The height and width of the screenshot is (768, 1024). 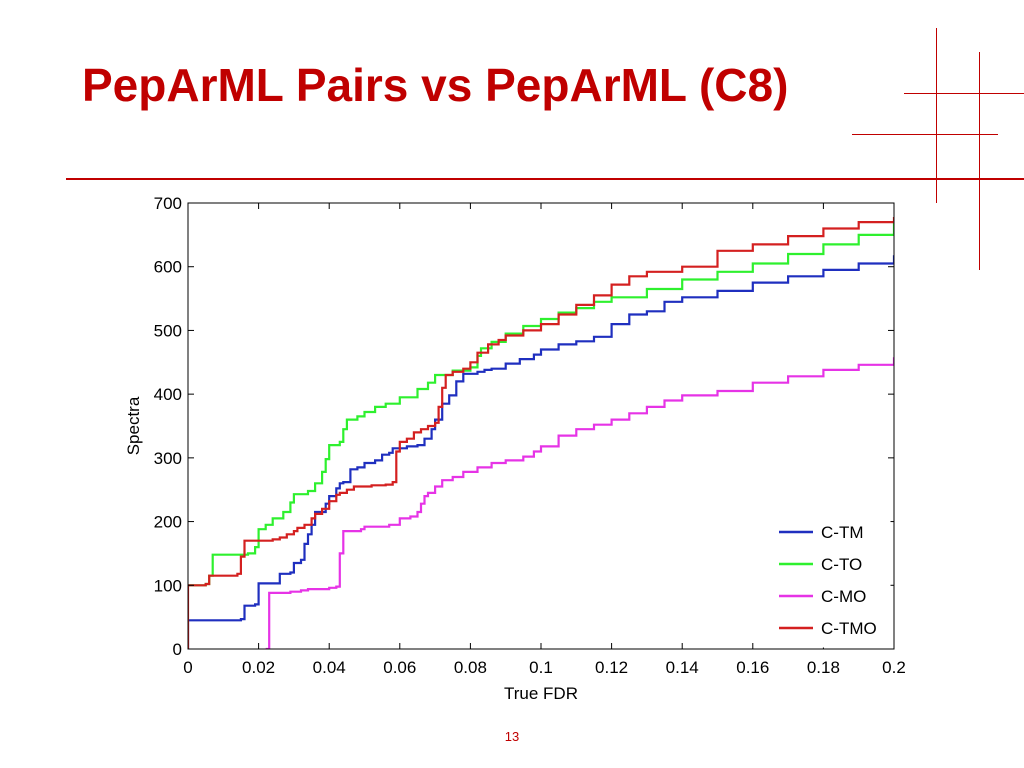 I want to click on x-tick-label: 0.14, so click(x=682, y=667).